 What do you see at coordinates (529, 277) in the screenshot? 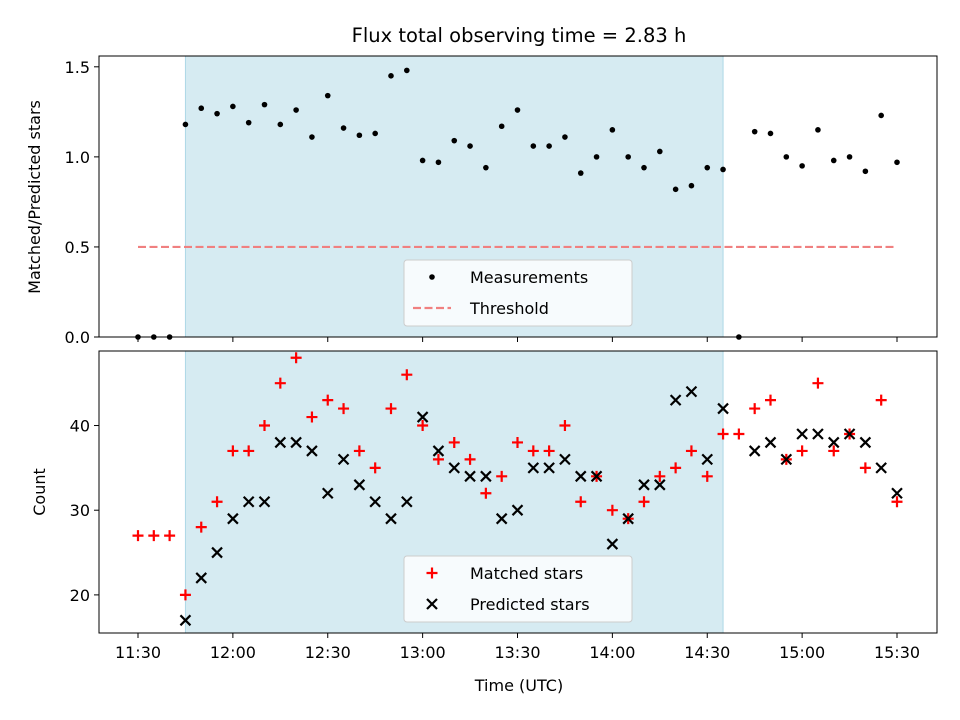
I see `top-legend-label: Measurements` at bounding box center [529, 277].